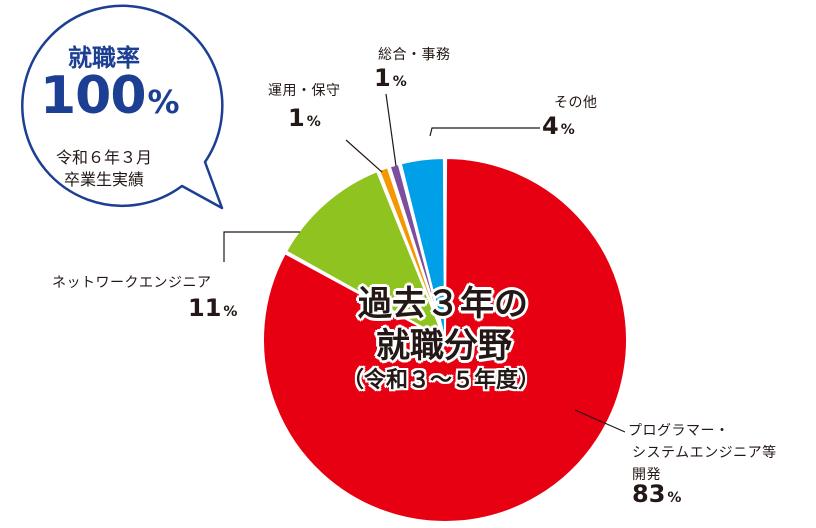 The width and height of the screenshot is (816, 528). I want to click on employment-rate-value: 100%, so click(110, 96).